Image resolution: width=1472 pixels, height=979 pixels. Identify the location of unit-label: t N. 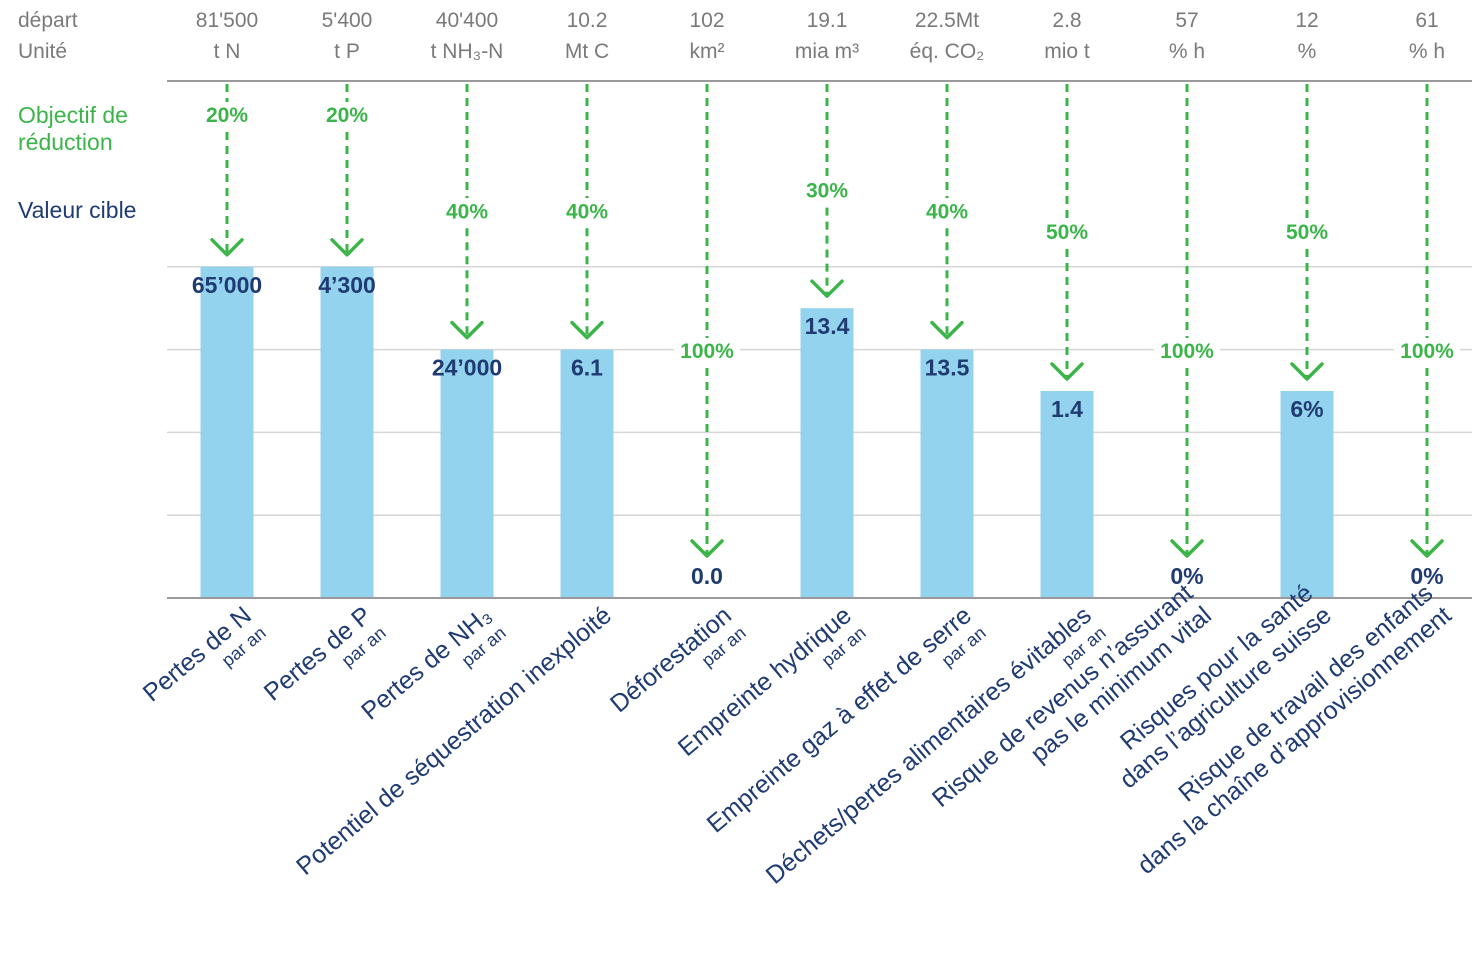
(227, 51).